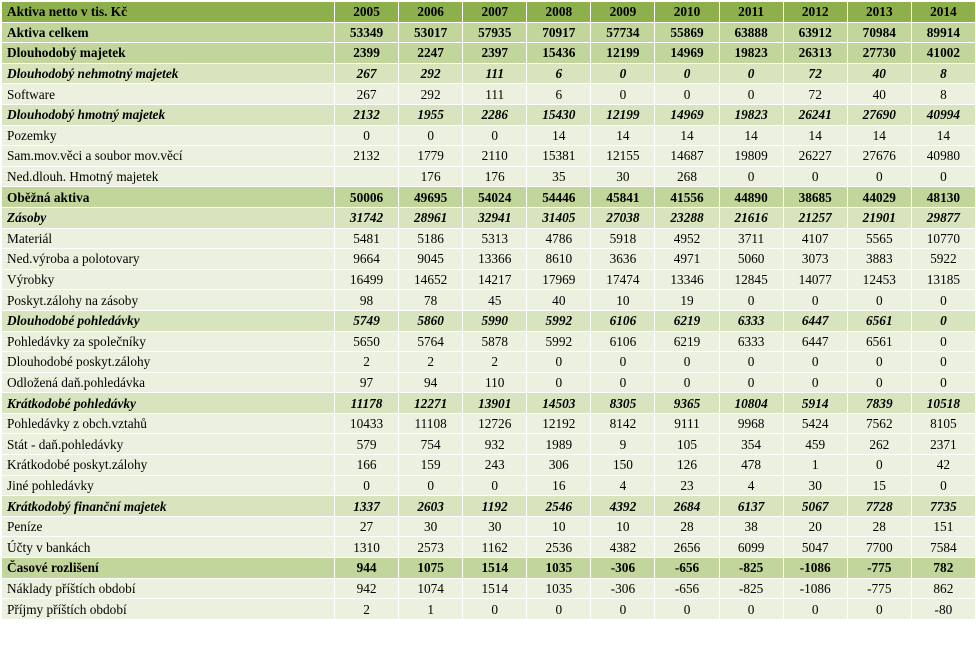 The width and height of the screenshot is (976, 650). Describe the element at coordinates (943, 32) in the screenshot. I see `value-cell: 89914` at that location.